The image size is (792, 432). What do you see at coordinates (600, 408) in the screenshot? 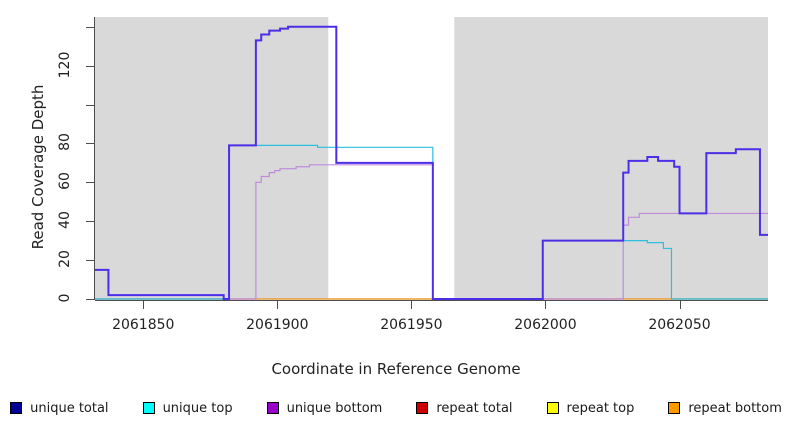
I see `legend-label: repeat top` at bounding box center [600, 408].